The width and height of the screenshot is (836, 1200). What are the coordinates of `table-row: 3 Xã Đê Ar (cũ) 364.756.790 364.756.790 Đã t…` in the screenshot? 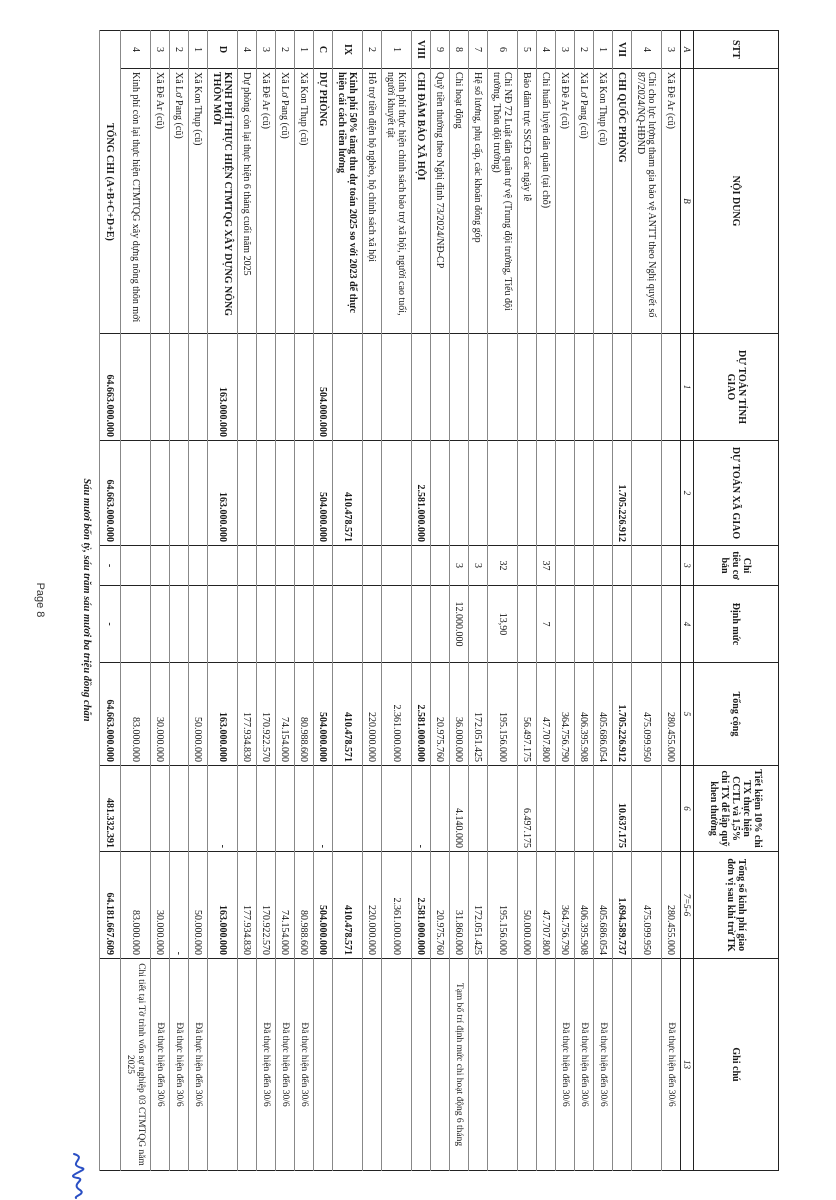 It's located at (565, 600).